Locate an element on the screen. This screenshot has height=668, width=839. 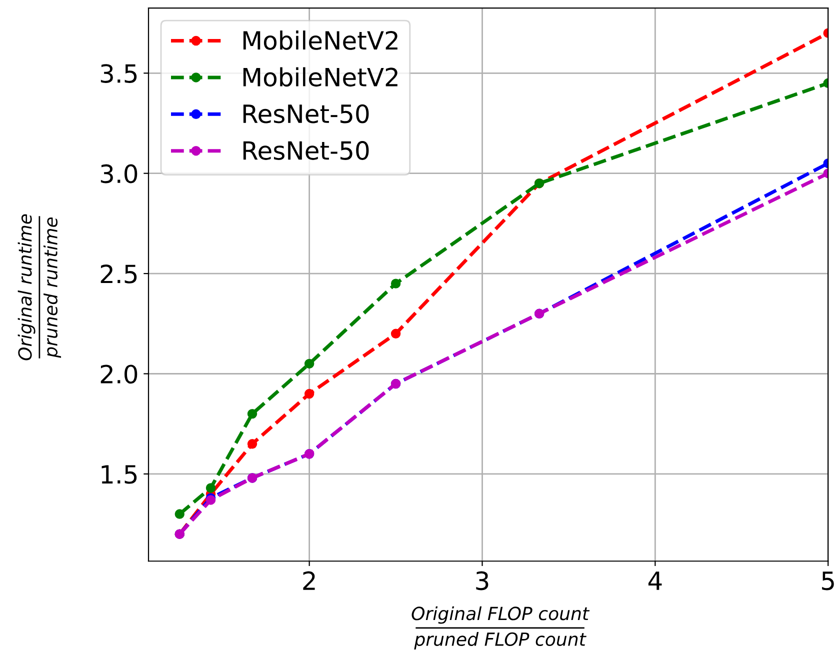
x-tick-label: 3 is located at coordinates (482, 580).